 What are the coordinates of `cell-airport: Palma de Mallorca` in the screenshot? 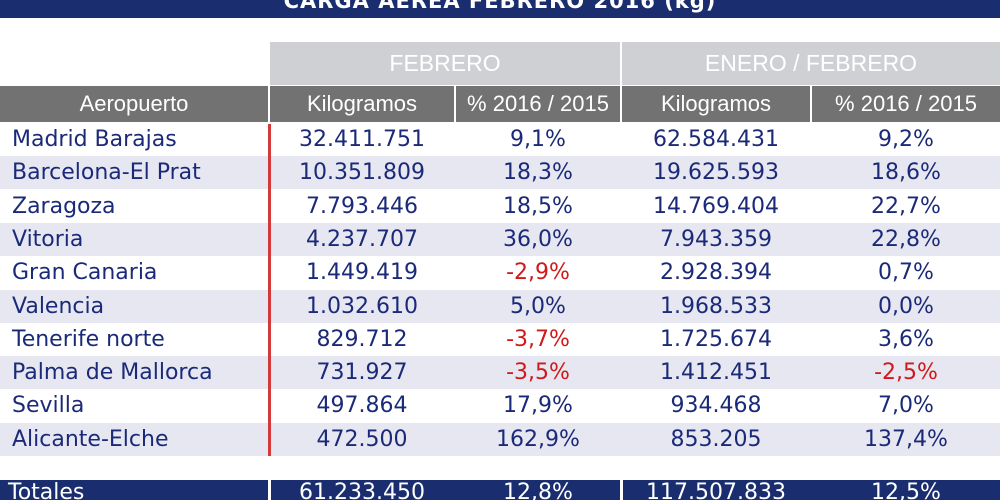 It's located at (112, 373).